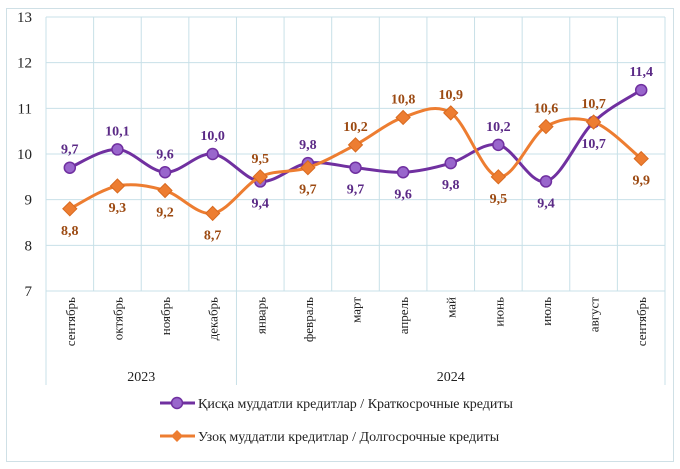 Image resolution: width=680 pixels, height=469 pixels. Describe the element at coordinates (29, 246) in the screenshot. I see `y-tick-label: 8` at that location.